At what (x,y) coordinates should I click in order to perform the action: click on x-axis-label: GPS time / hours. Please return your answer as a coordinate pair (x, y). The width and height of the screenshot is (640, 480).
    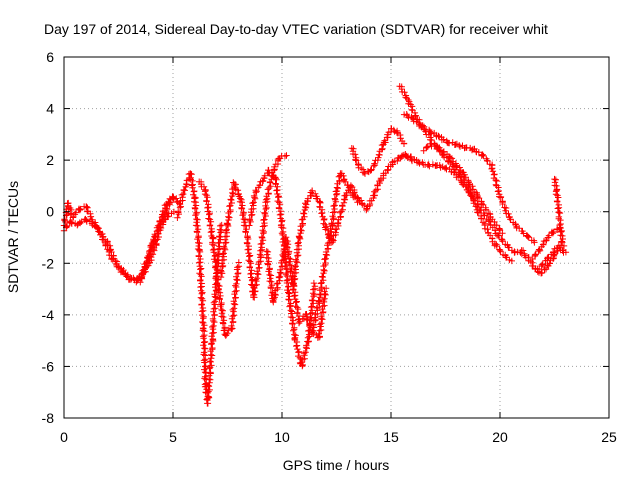
    Looking at the image, I should click on (336, 465).